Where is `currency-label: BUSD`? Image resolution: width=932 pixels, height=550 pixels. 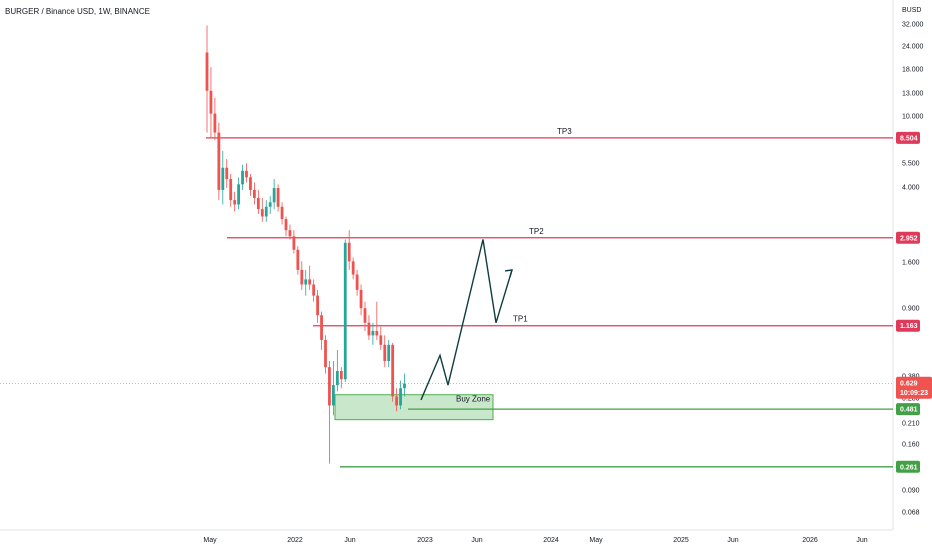 currency-label: BUSD is located at coordinates (911, 10).